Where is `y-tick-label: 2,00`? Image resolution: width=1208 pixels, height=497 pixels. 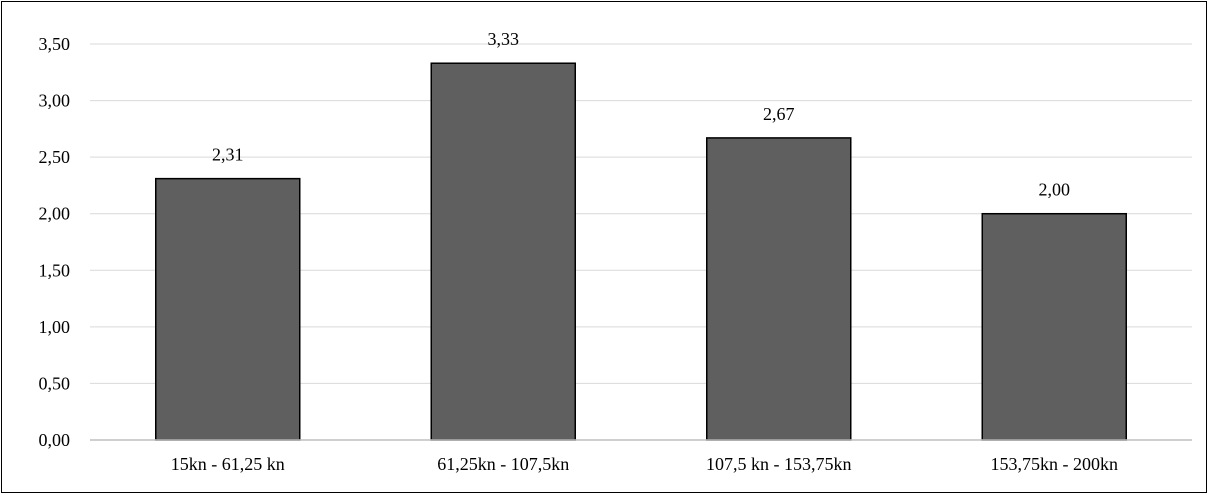 y-tick-label: 2,00 is located at coordinates (55, 214).